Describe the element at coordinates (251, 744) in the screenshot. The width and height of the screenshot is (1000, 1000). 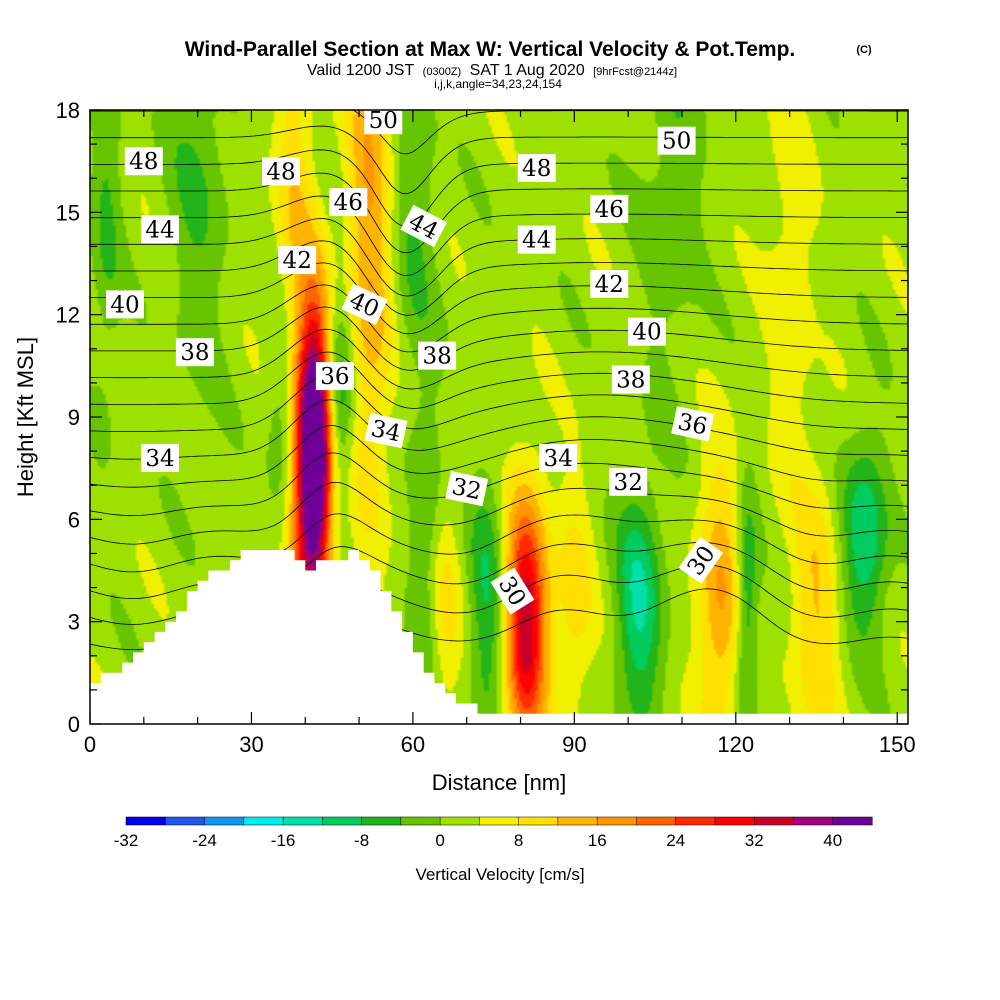
I see `x-tick-label: 30` at that location.